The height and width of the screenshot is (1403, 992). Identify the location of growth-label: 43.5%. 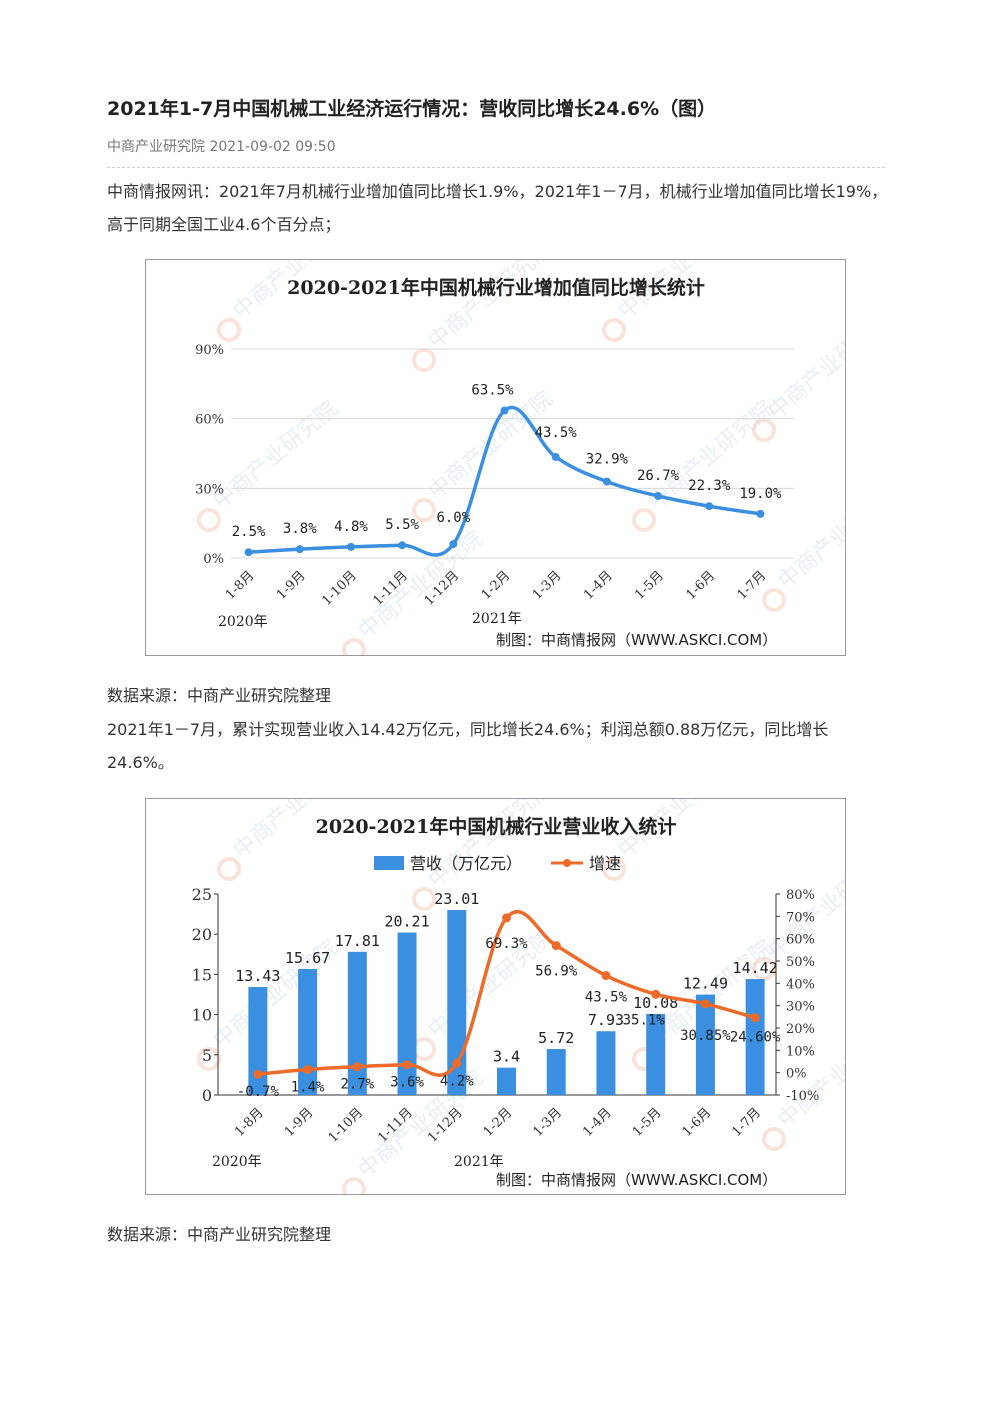
(606, 998).